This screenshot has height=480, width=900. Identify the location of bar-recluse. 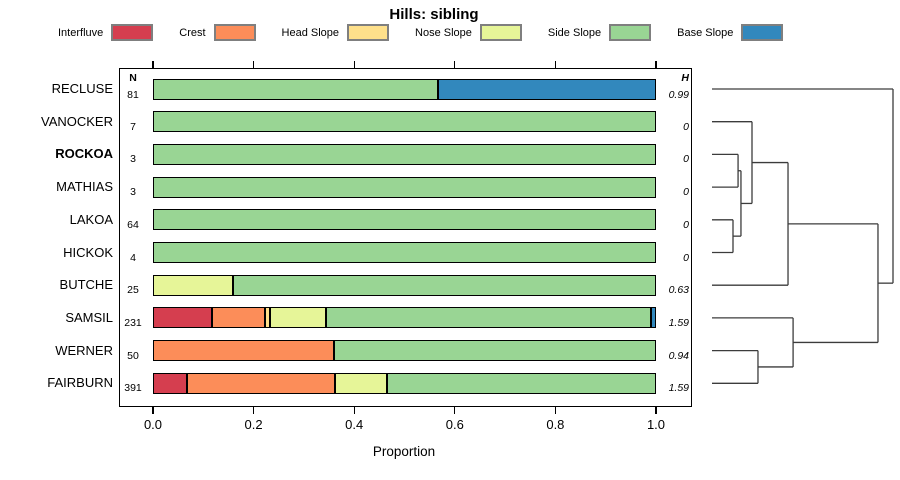
(404, 89).